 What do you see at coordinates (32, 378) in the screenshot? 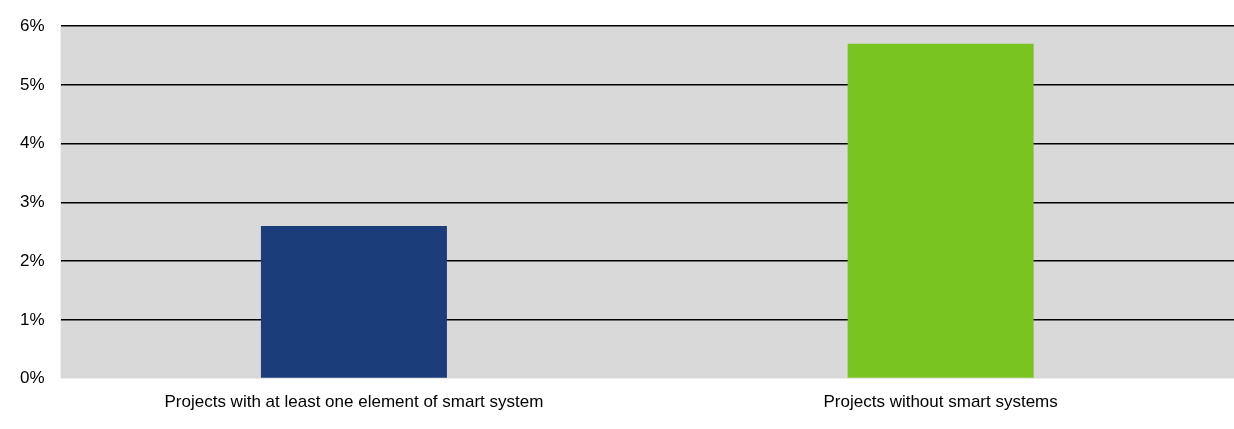
I see `y-tick-label: 0%` at bounding box center [32, 378].